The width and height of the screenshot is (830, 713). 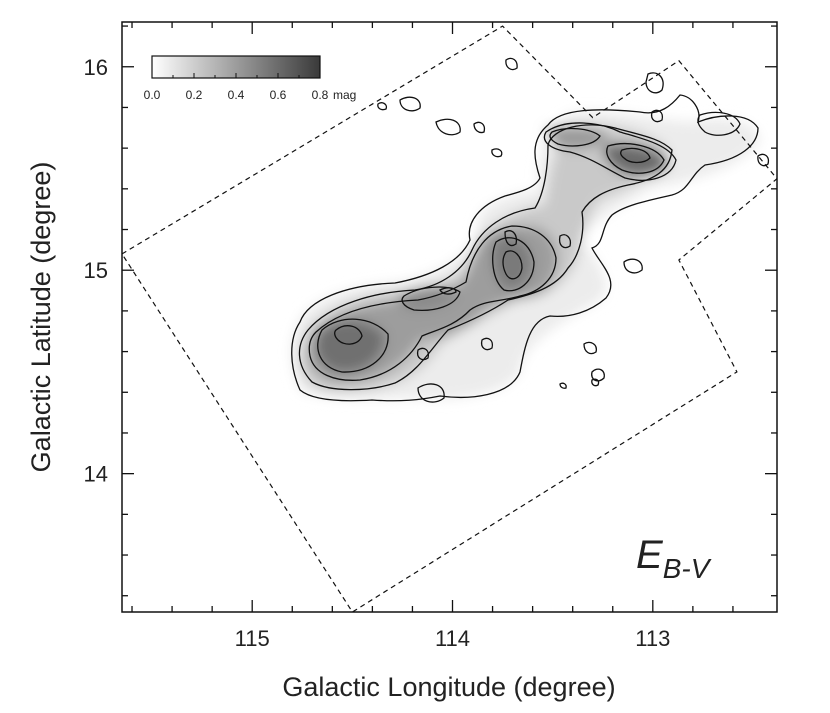 What do you see at coordinates (320, 95) in the screenshot?
I see `colorbar-tick-label: 0.8` at bounding box center [320, 95].